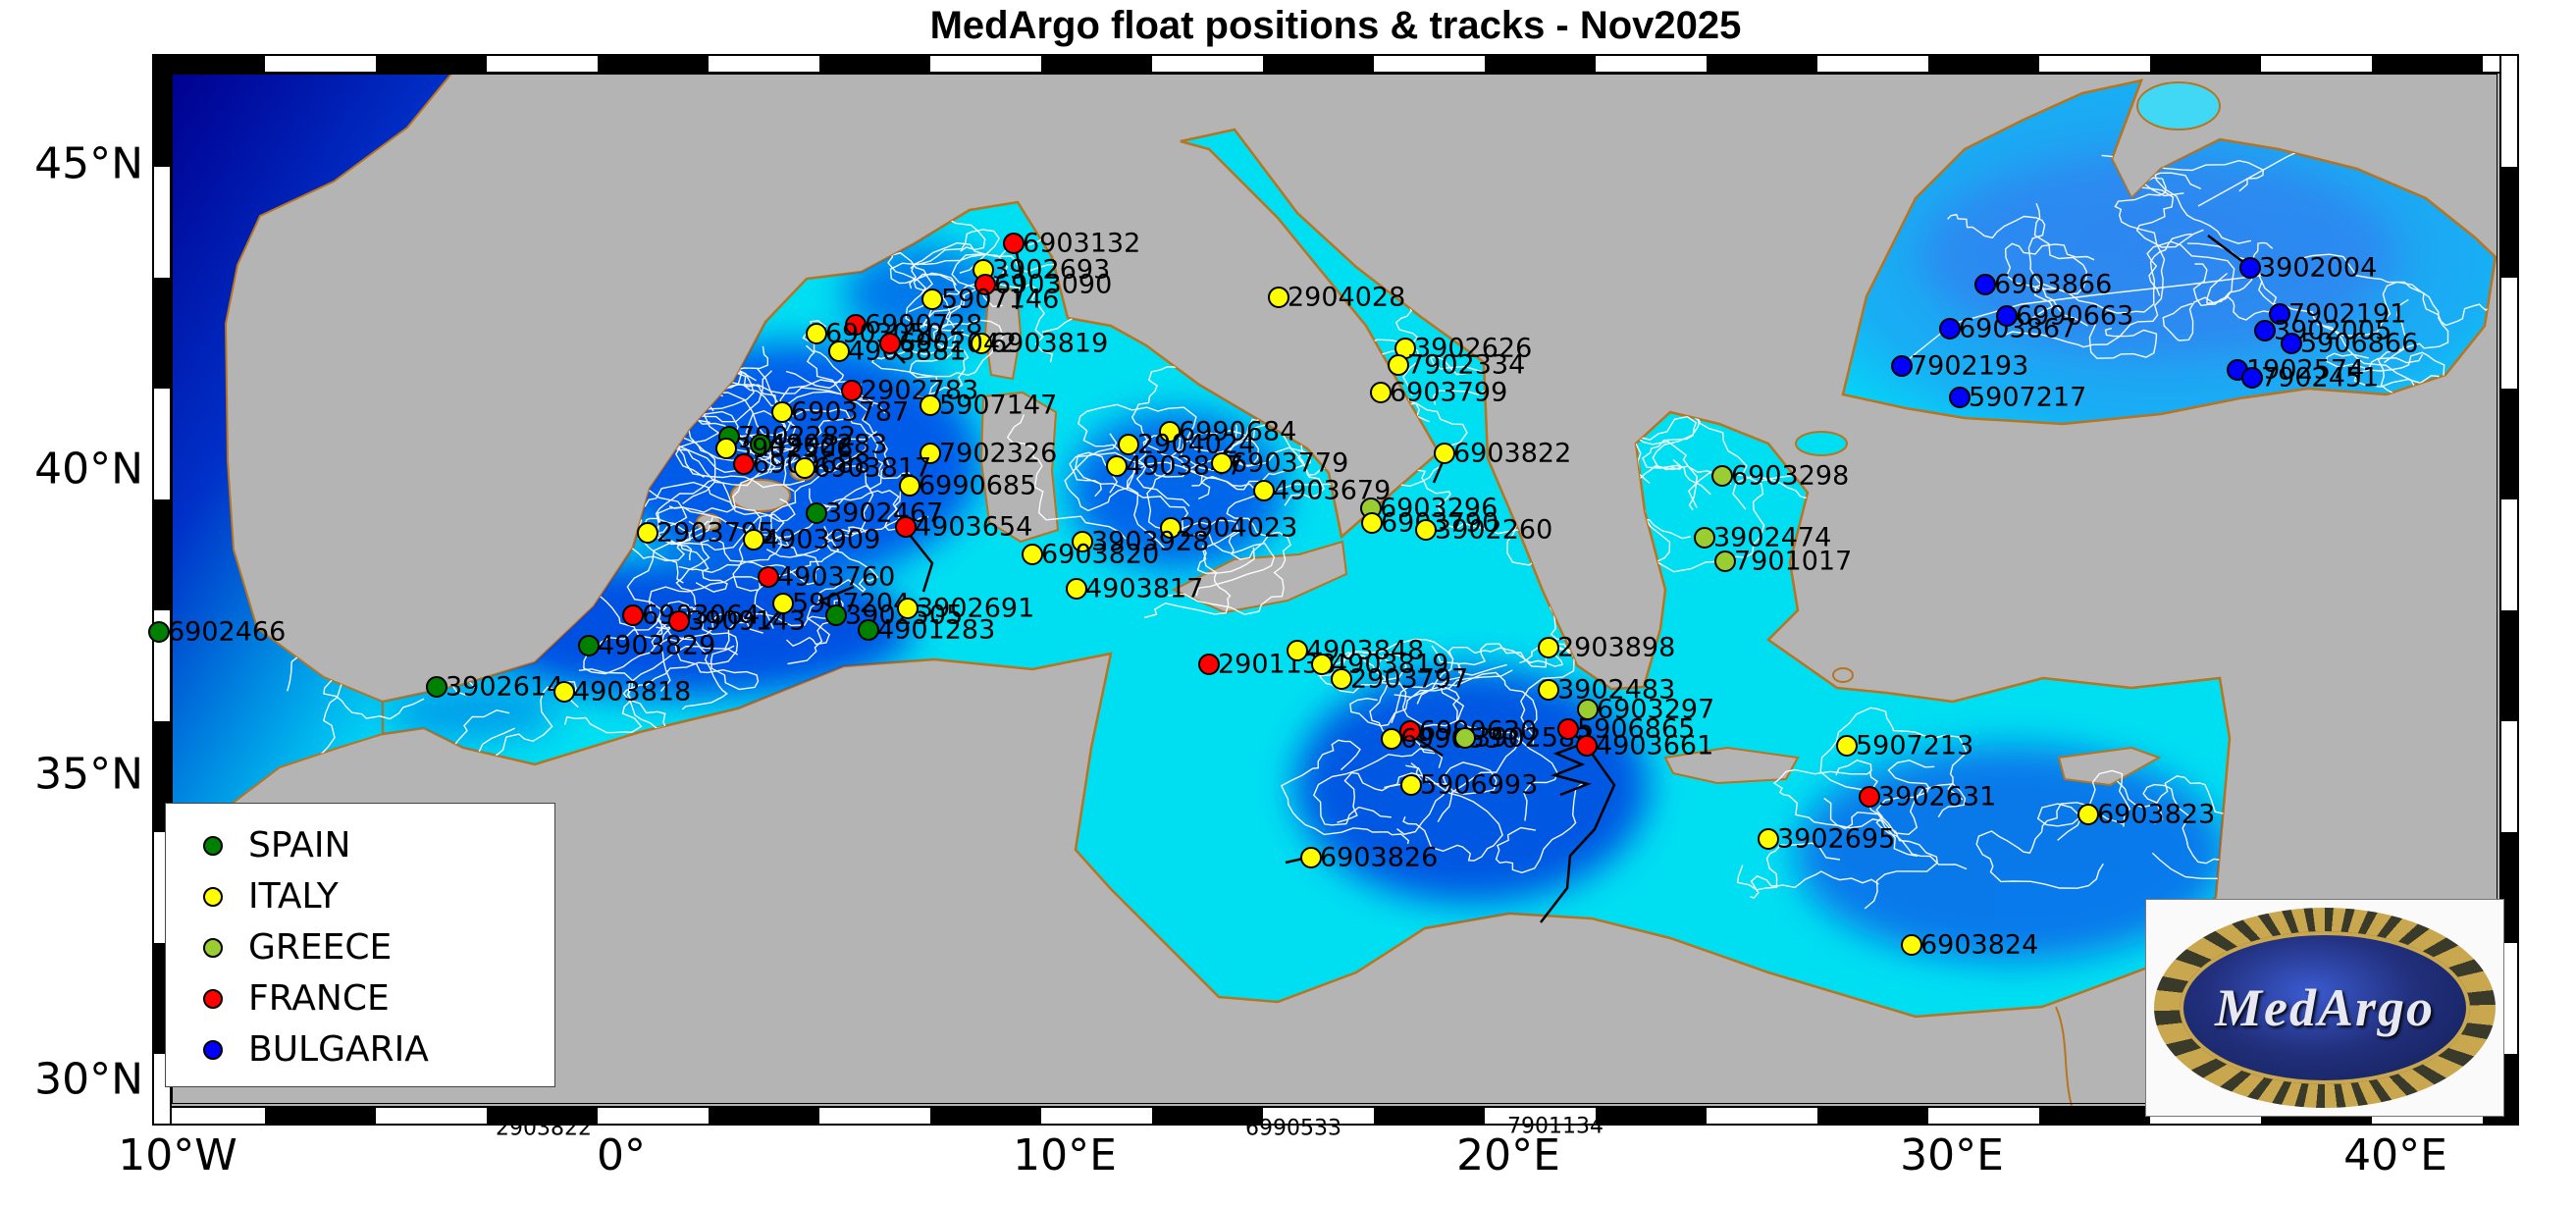  Describe the element at coordinates (2509, 590) in the screenshot. I see `map-border-right` at that location.